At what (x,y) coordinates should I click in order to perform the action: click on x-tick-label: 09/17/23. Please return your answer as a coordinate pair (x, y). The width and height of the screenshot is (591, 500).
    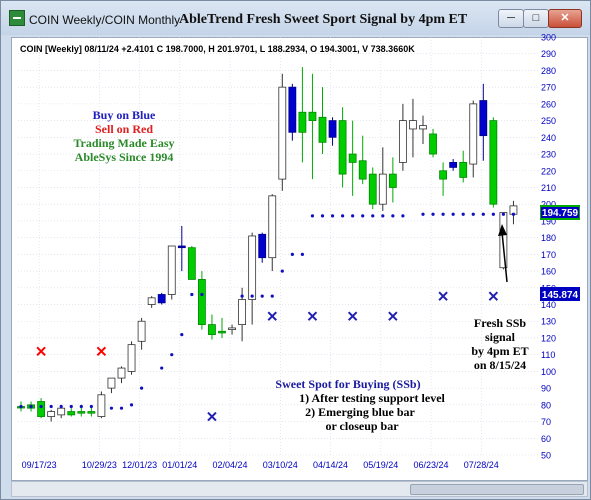
    Looking at the image, I should click on (39, 465).